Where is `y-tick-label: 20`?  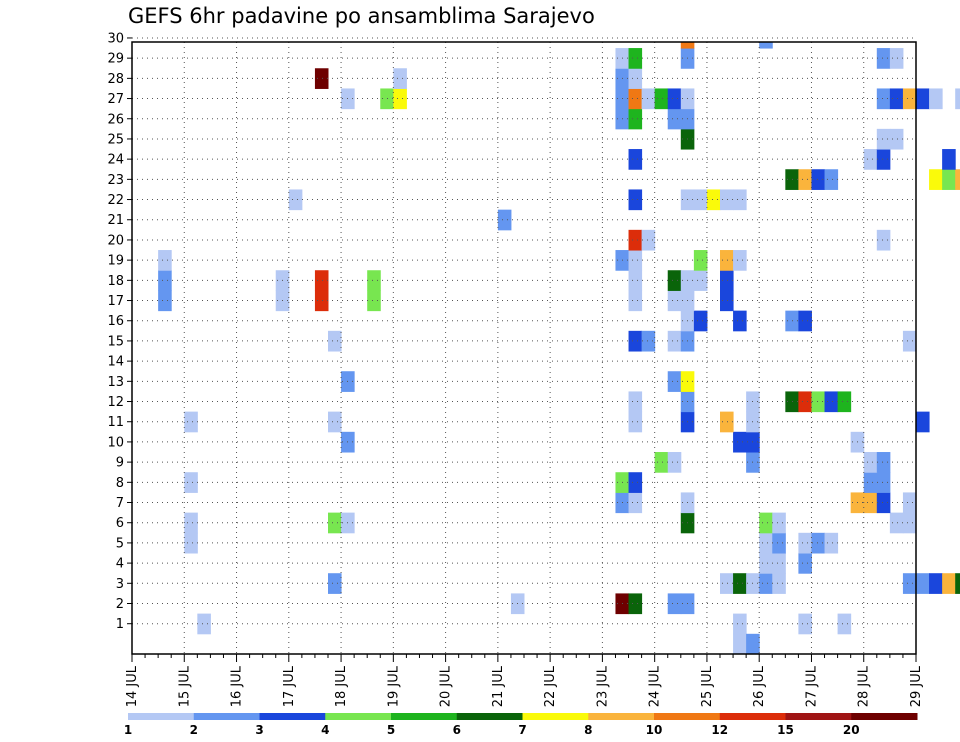 y-tick-label: 20 is located at coordinates (115, 240).